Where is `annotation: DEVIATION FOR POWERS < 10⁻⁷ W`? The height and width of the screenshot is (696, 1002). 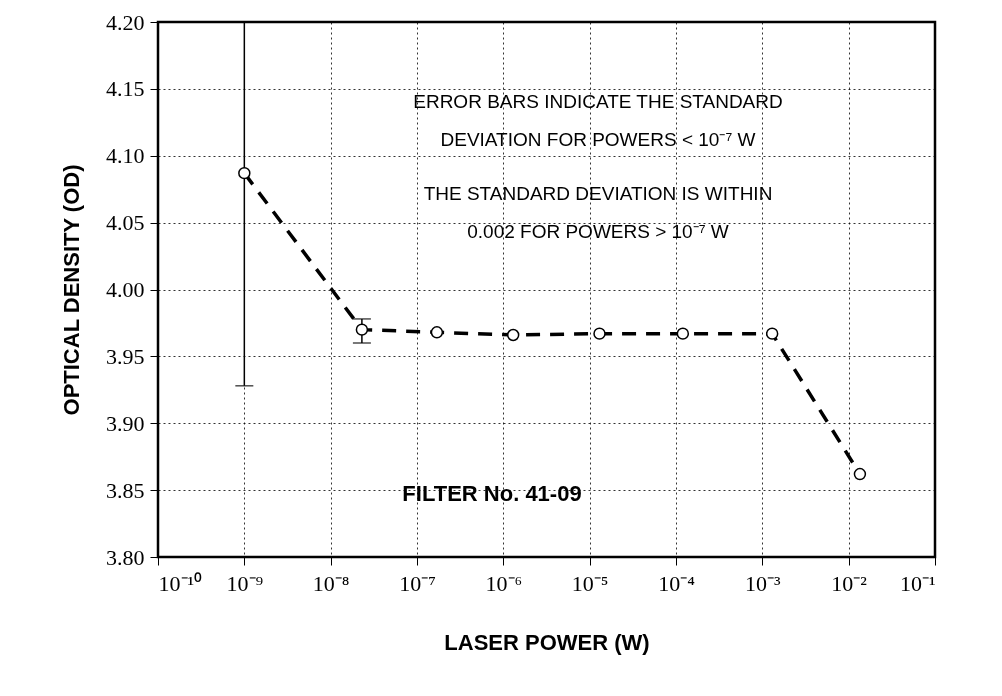
annotation: DEVIATION FOR POWERS < 10⁻⁷ W is located at coordinates (598, 139).